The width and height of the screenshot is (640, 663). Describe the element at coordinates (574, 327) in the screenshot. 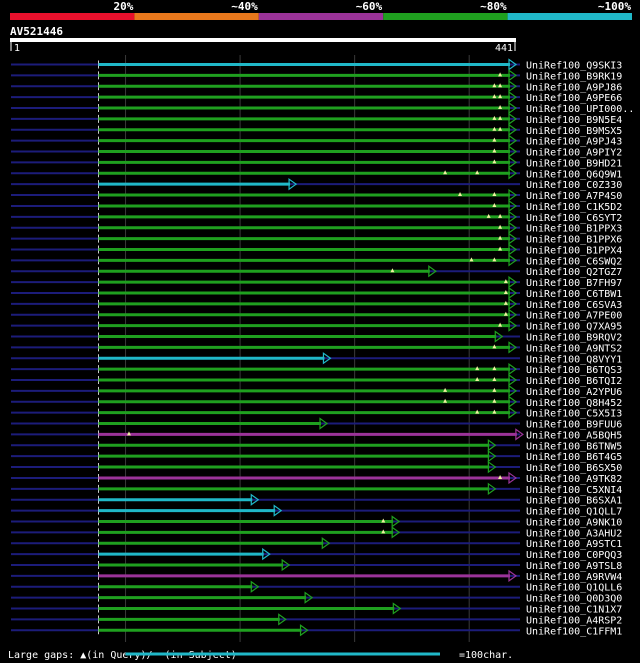

I see `hit-name: UniRef100_Q7XA95` at that location.